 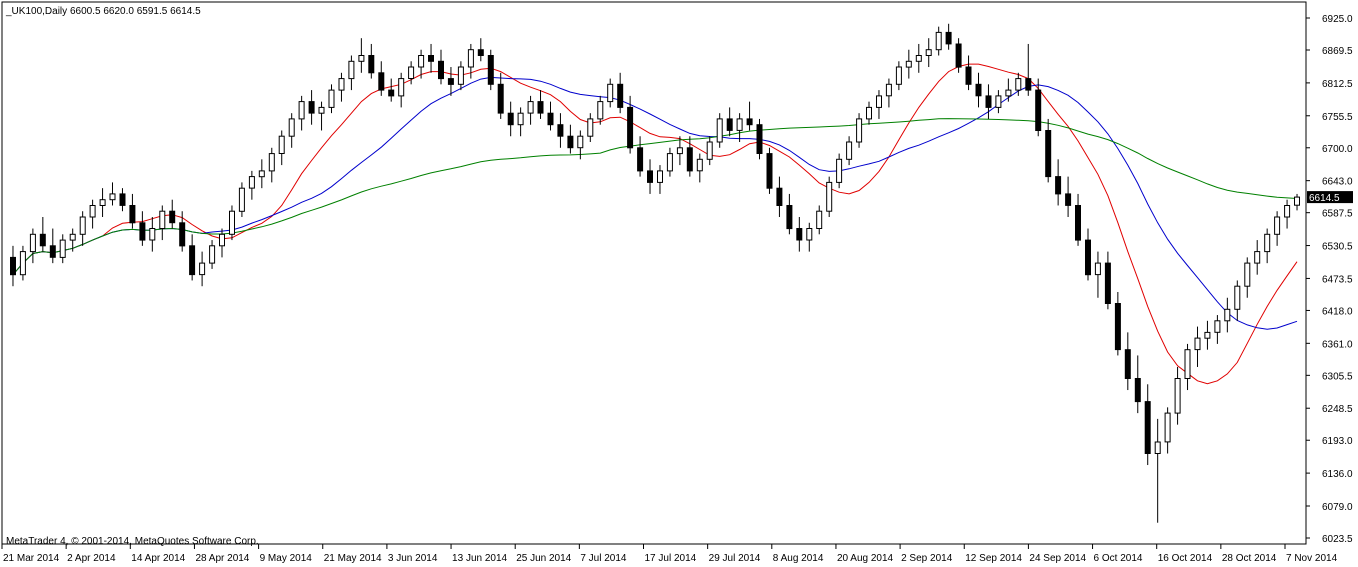 I want to click on x-tick-label: 17 Jul 2014, so click(x=671, y=558).